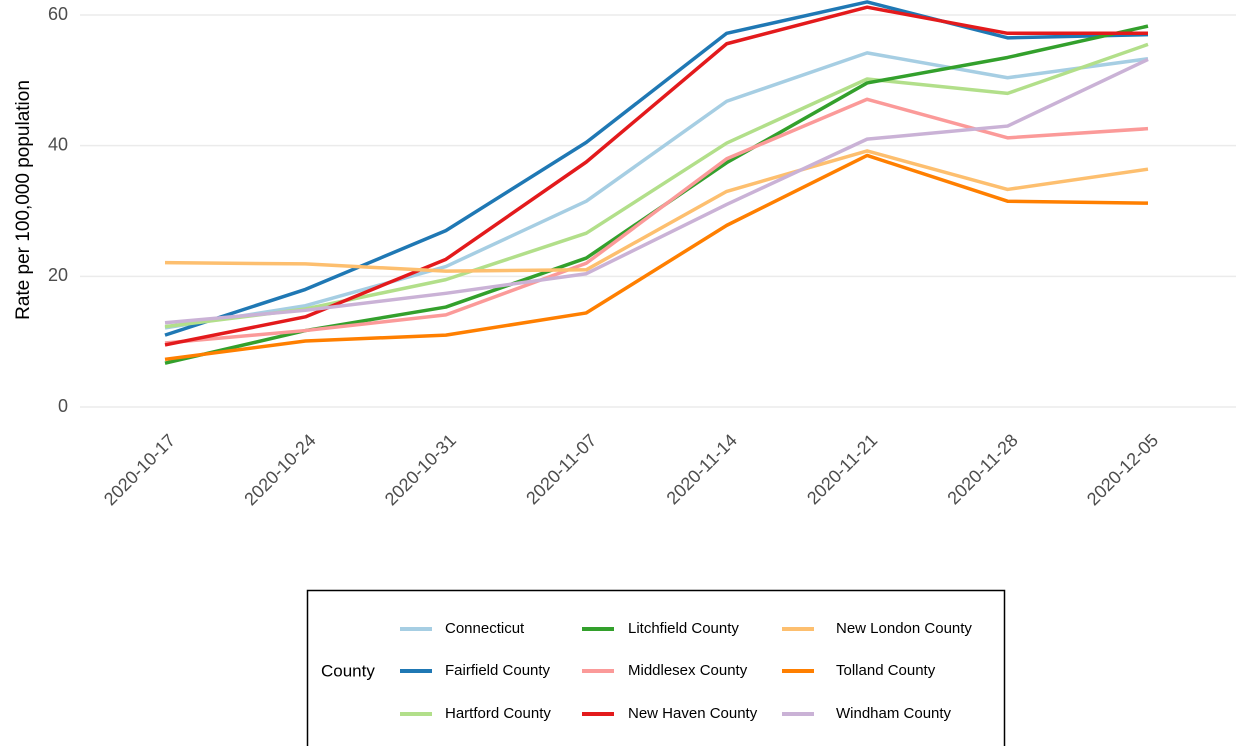  What do you see at coordinates (982, 469) in the screenshot?
I see `x-tick-label: 2020-11-28` at bounding box center [982, 469].